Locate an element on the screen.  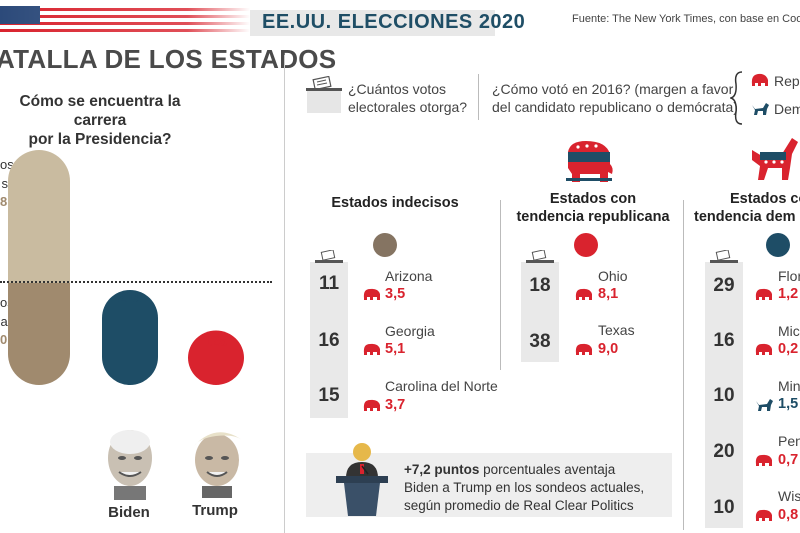
legend-votes-line1: ¿Cuántos votos is located at coordinates (397, 89).